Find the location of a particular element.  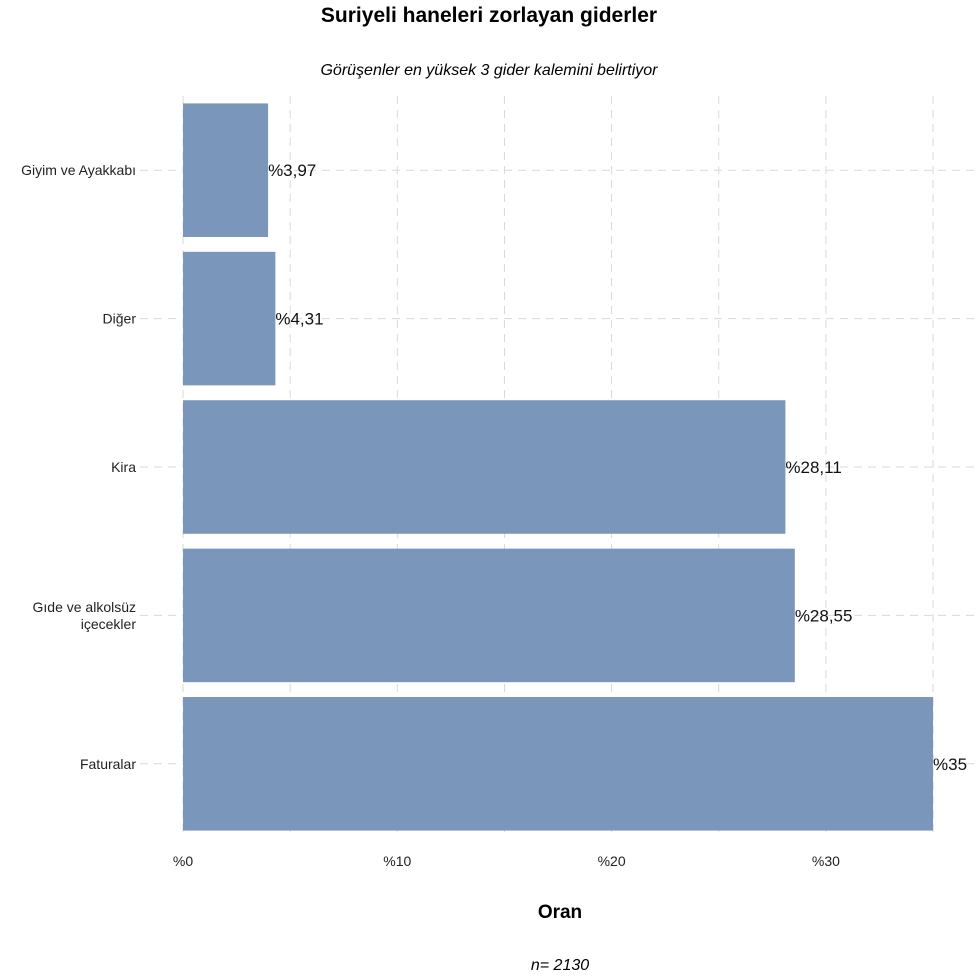

y-tick-label: Giyim ve Ayakkabı is located at coordinates (78, 170).